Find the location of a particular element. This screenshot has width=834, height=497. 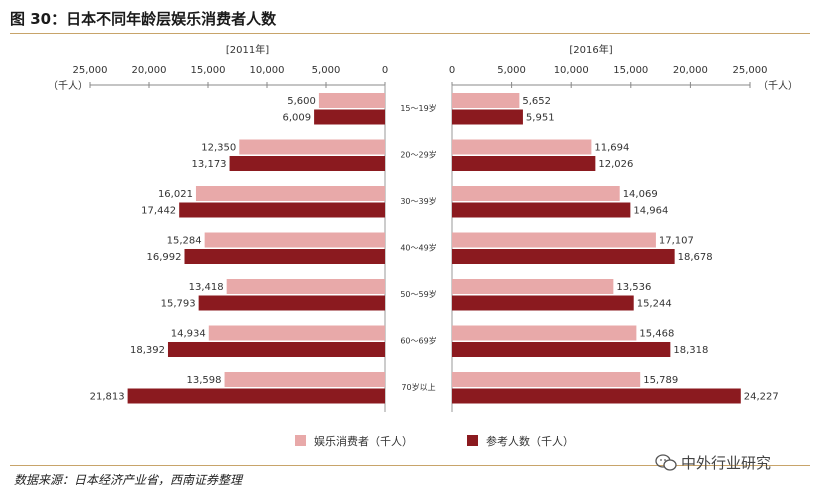

bar-label-2011-reference: 17,442 is located at coordinates (158, 211).